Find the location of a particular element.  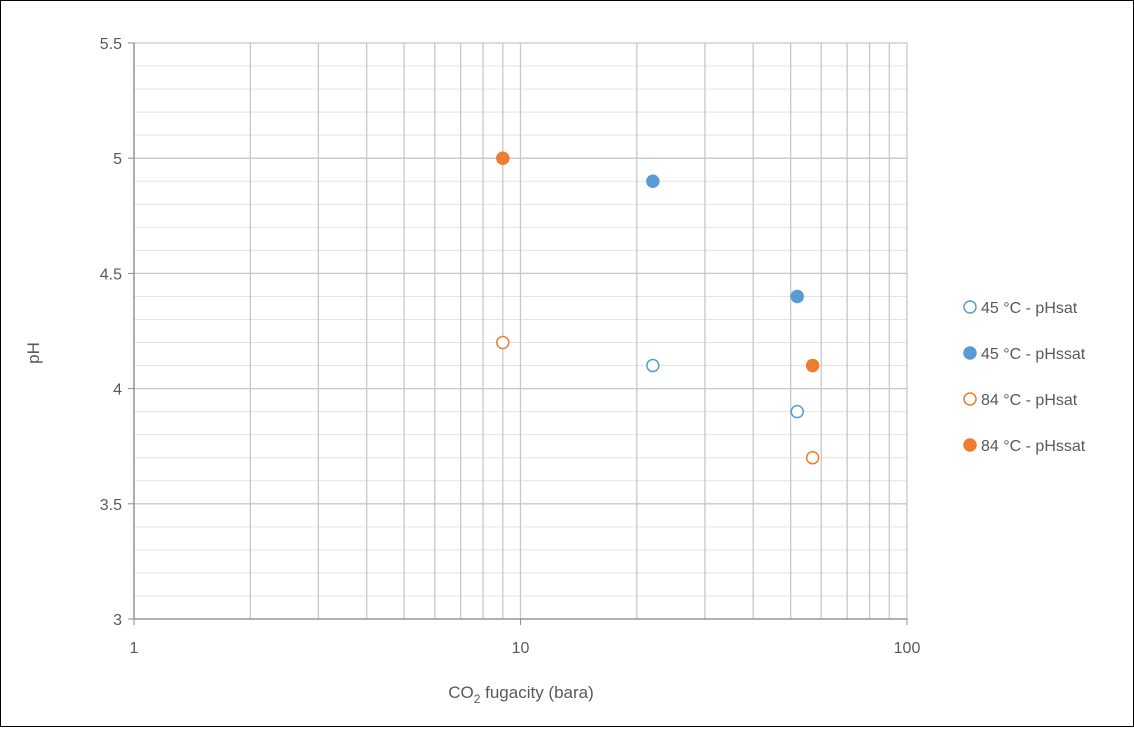

legend-entry: 45 °C - pHsat is located at coordinates (1020, 308).